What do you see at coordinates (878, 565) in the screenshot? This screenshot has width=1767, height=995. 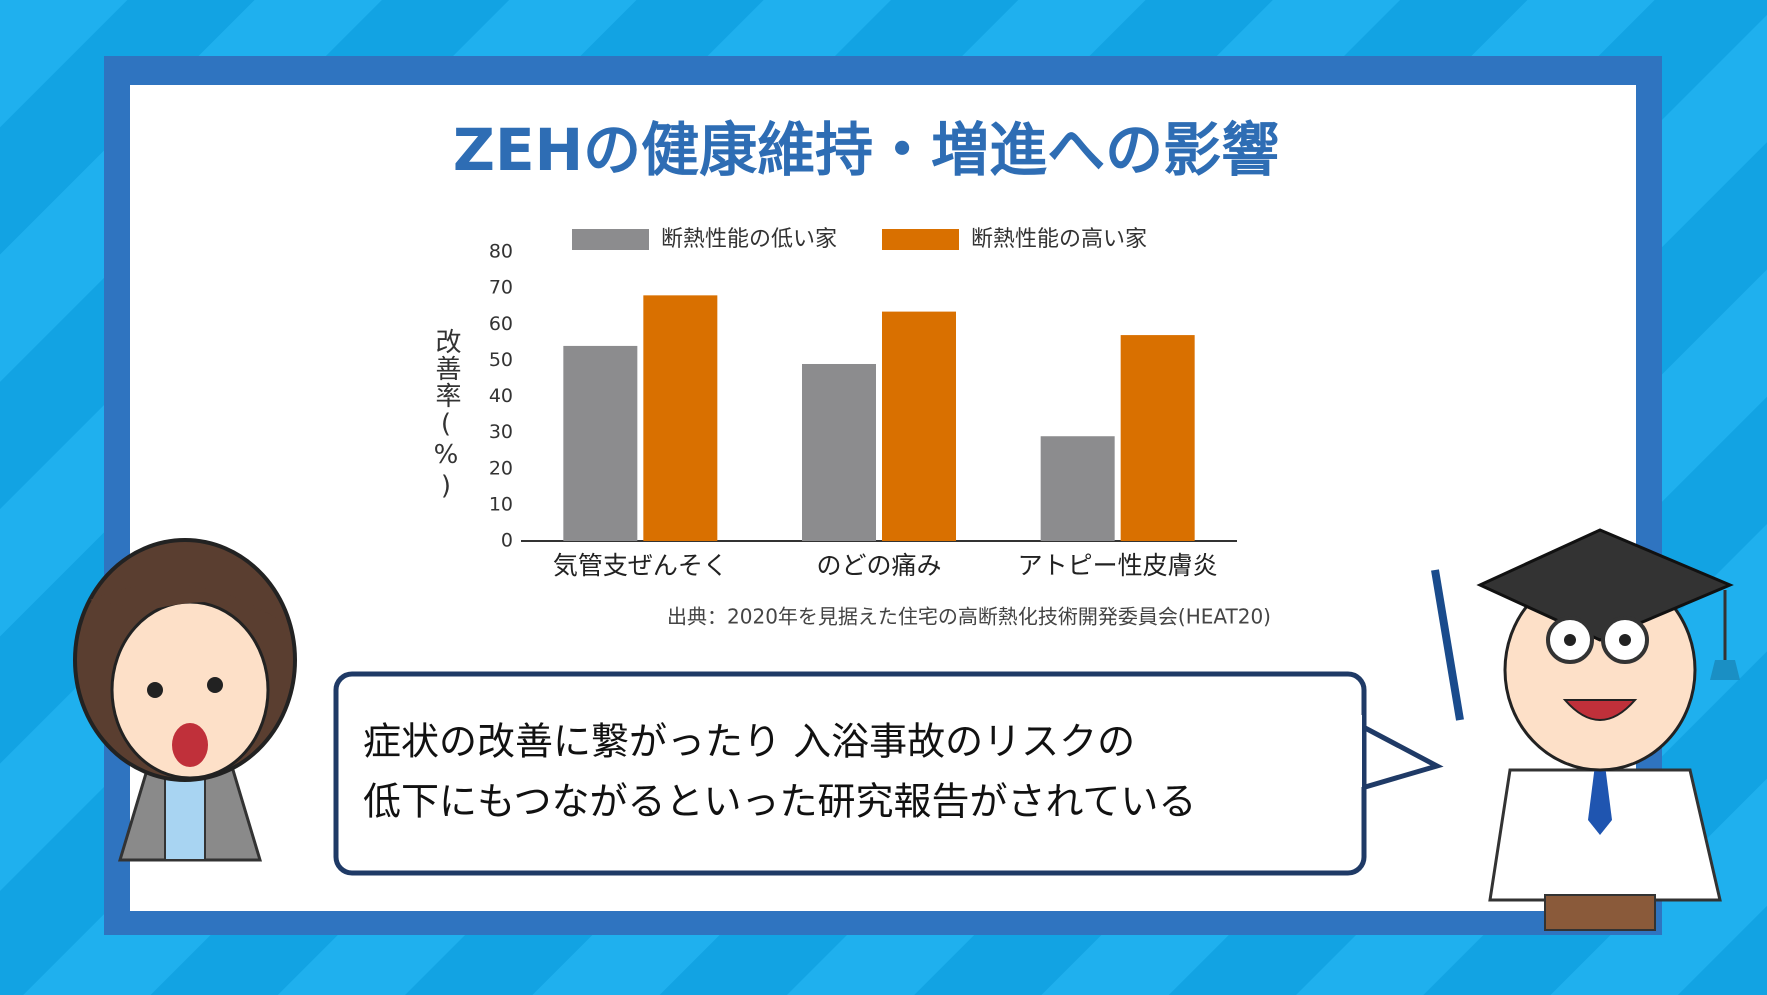 I see `x-tick-label: のどの痛み` at bounding box center [878, 565].